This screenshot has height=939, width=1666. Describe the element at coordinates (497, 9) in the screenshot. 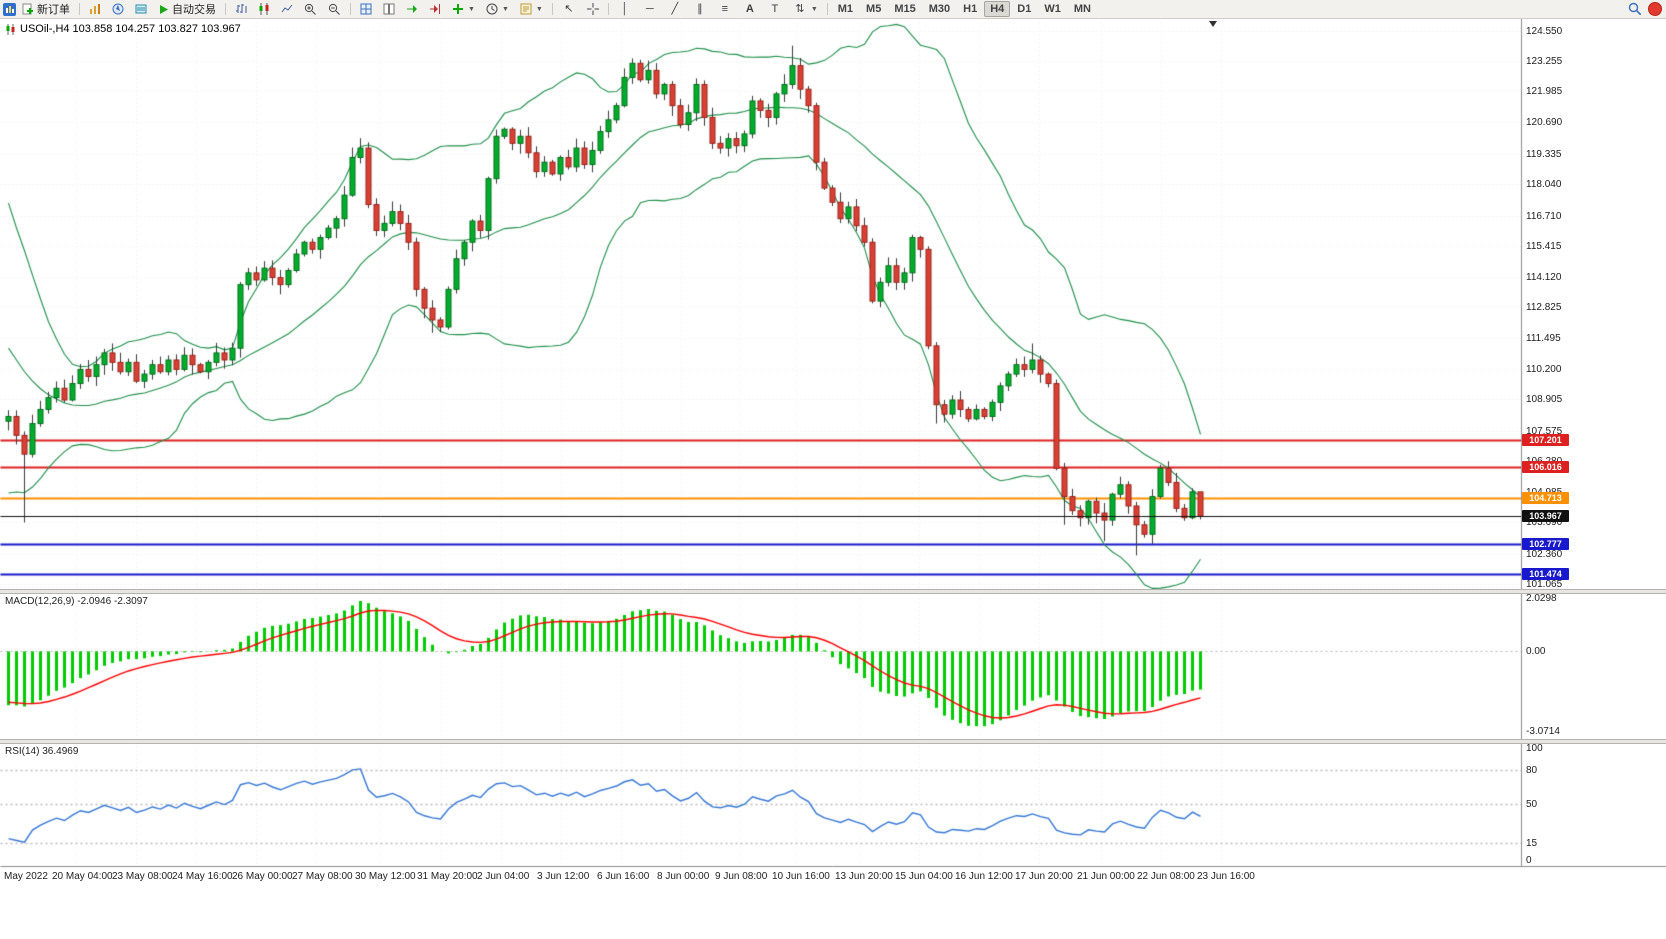

I see `periods-icon: ▼` at that location.